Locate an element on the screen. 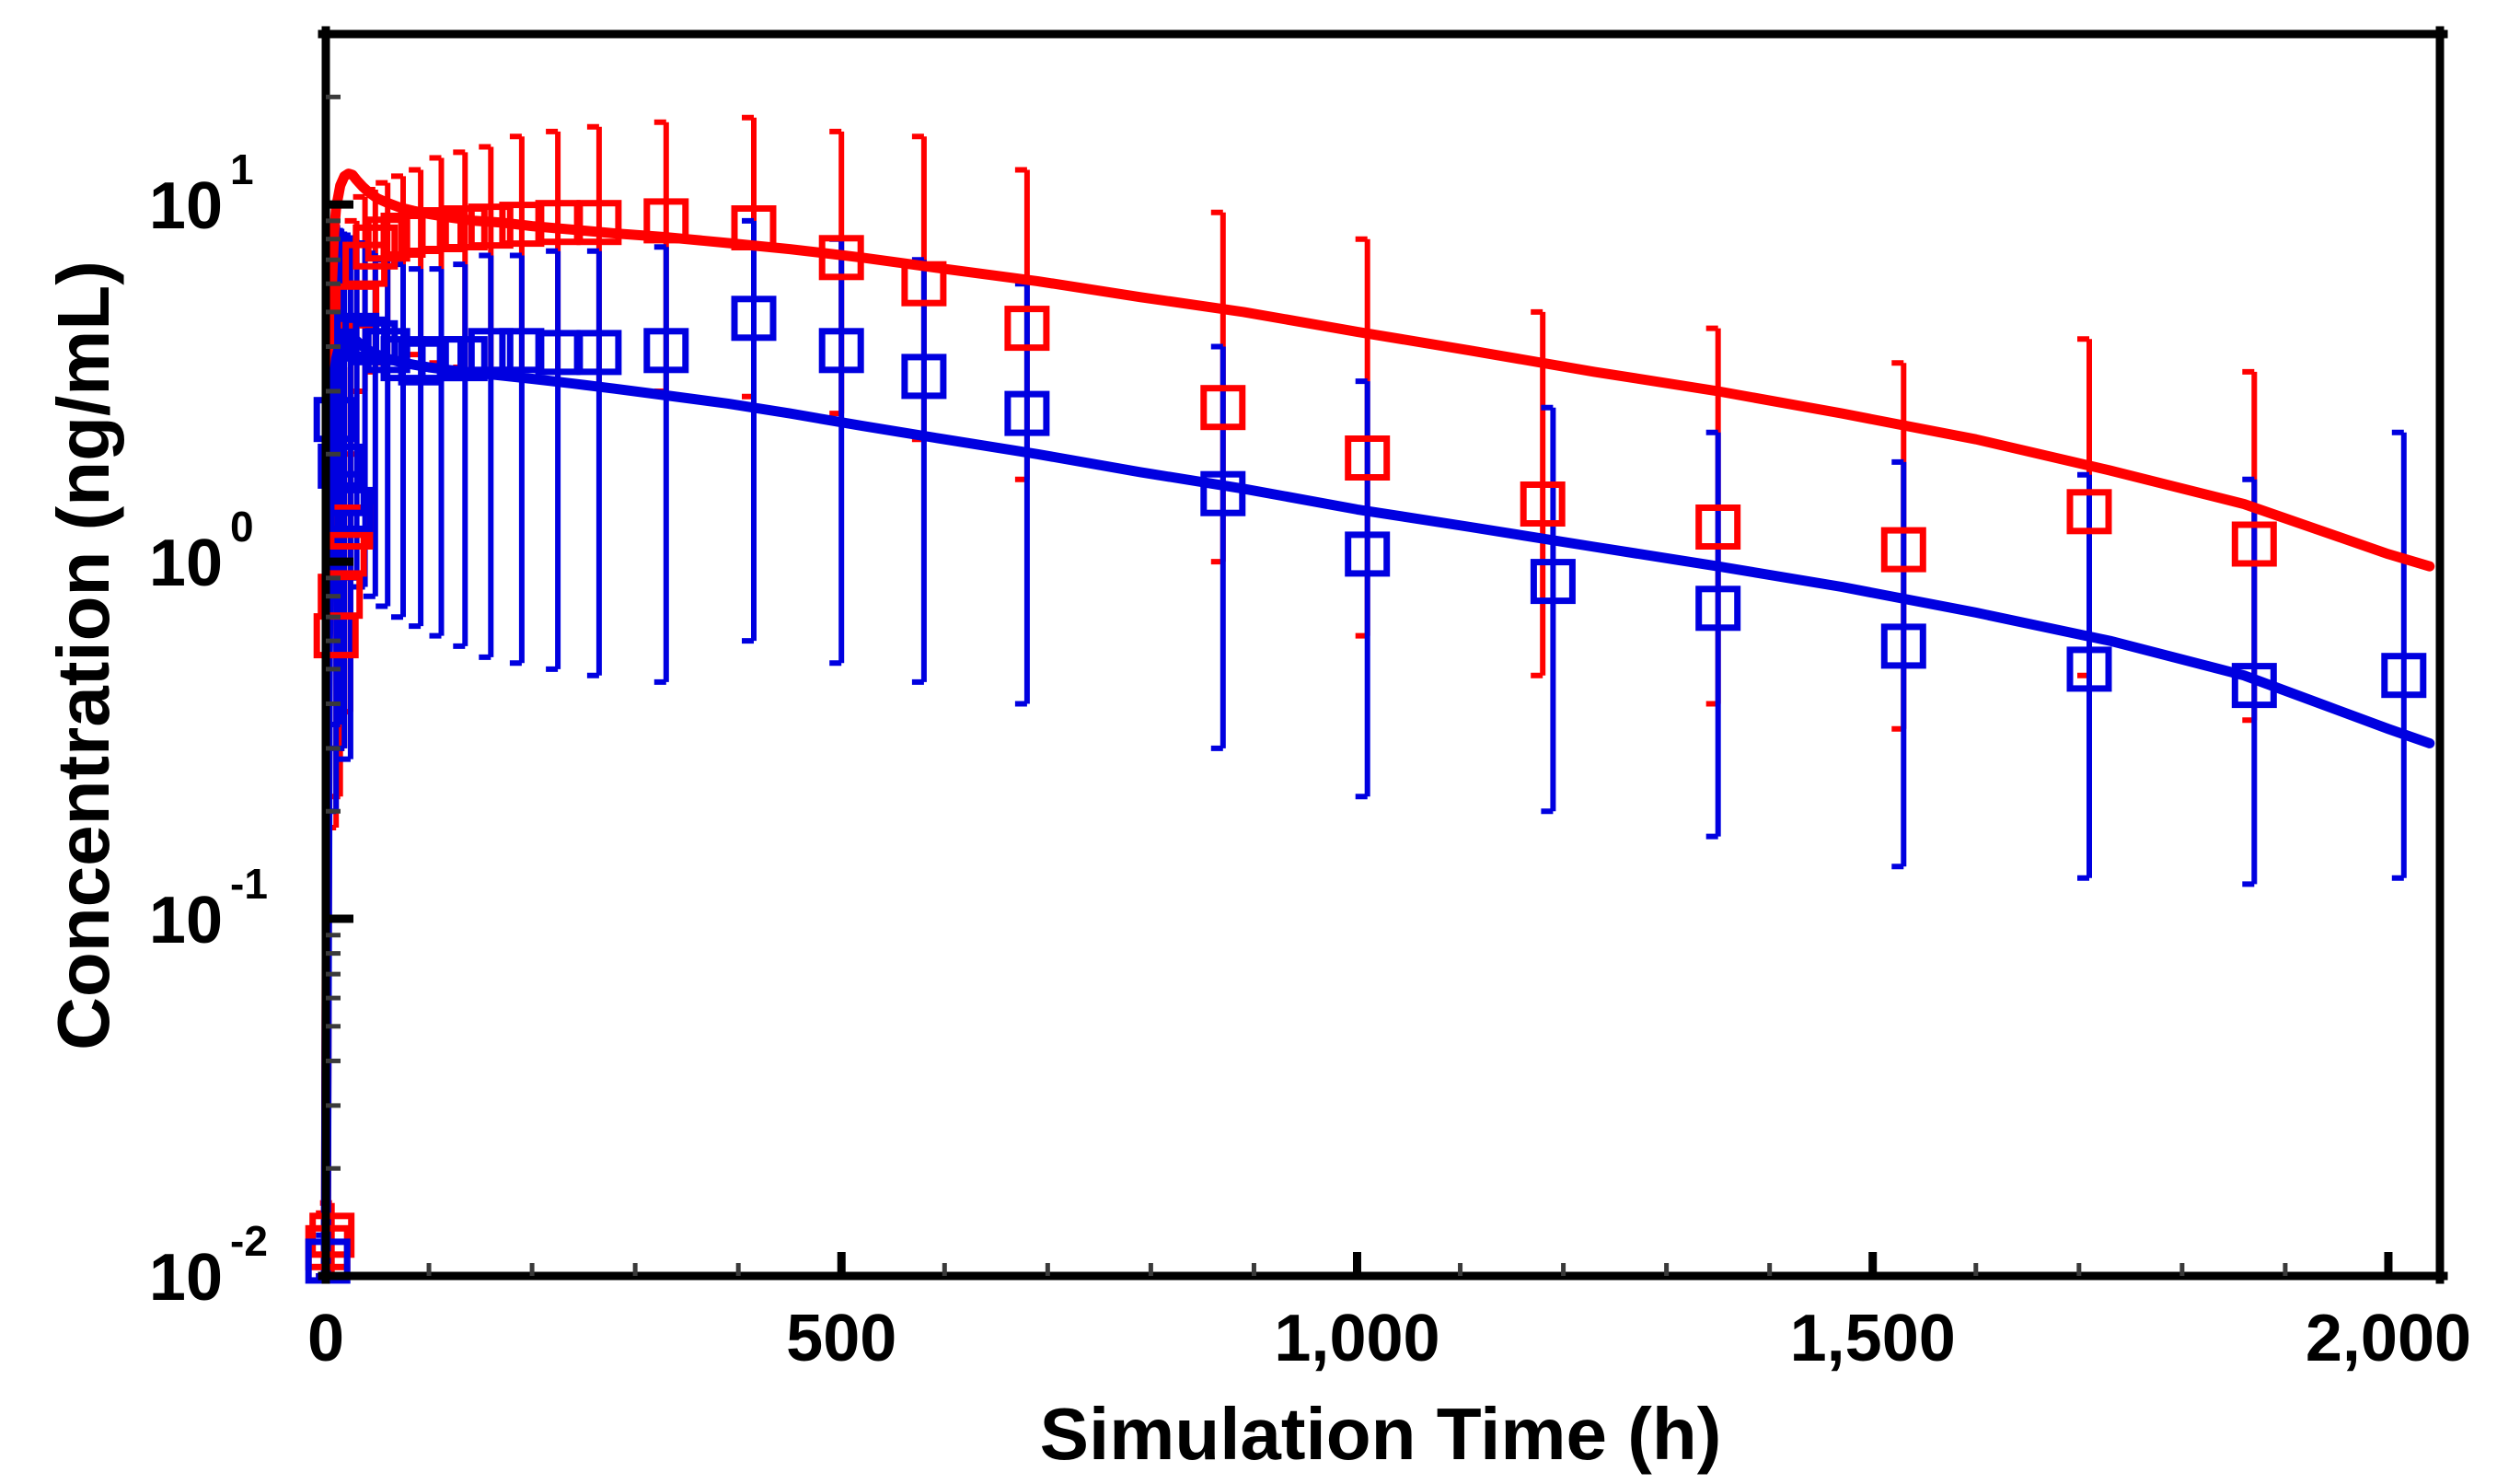 The width and height of the screenshot is (2520, 1484). y-tick-label-exponent: -1 is located at coordinates (249, 884).